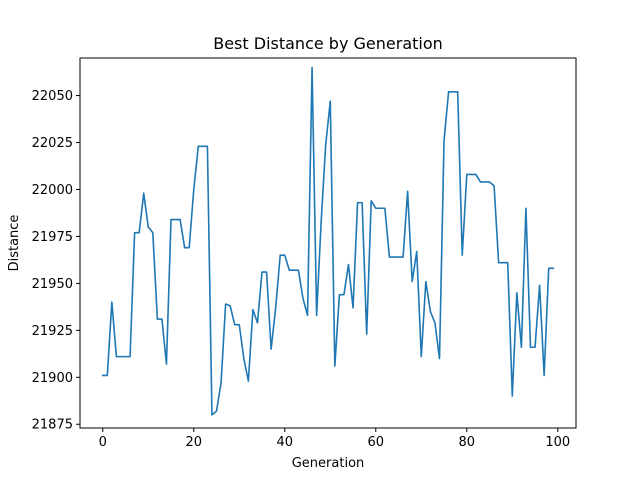  What do you see at coordinates (328, 43) in the screenshot?
I see `chart-title: Best Distance by Generation` at bounding box center [328, 43].